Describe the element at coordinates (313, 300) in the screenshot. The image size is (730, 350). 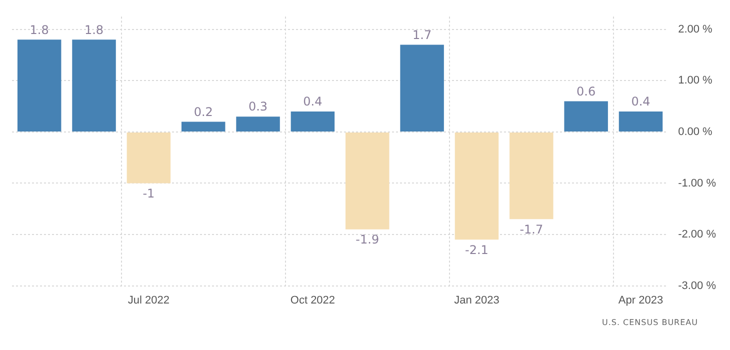
I see `x-tick-label: Oct 2022` at that location.